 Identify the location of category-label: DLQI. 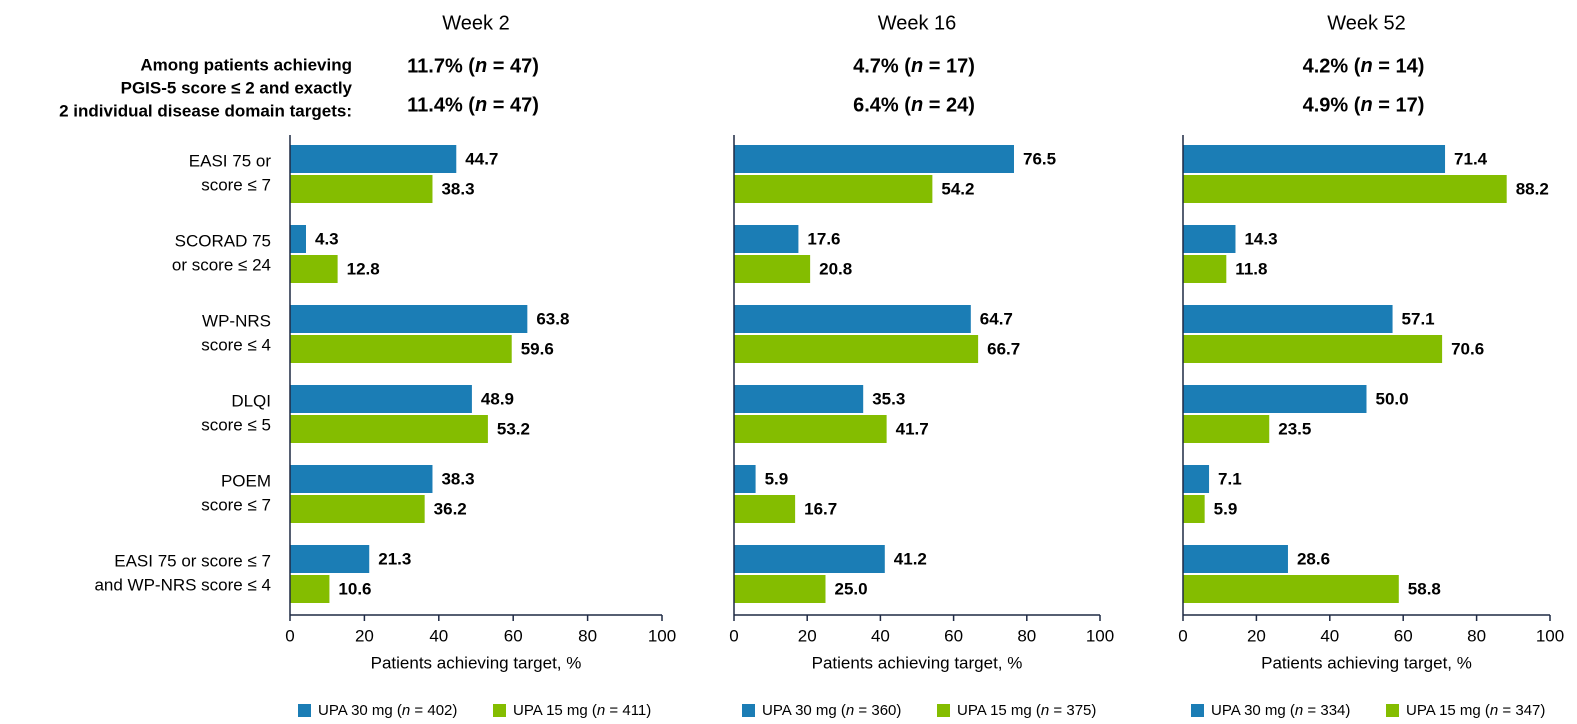
(251, 400).